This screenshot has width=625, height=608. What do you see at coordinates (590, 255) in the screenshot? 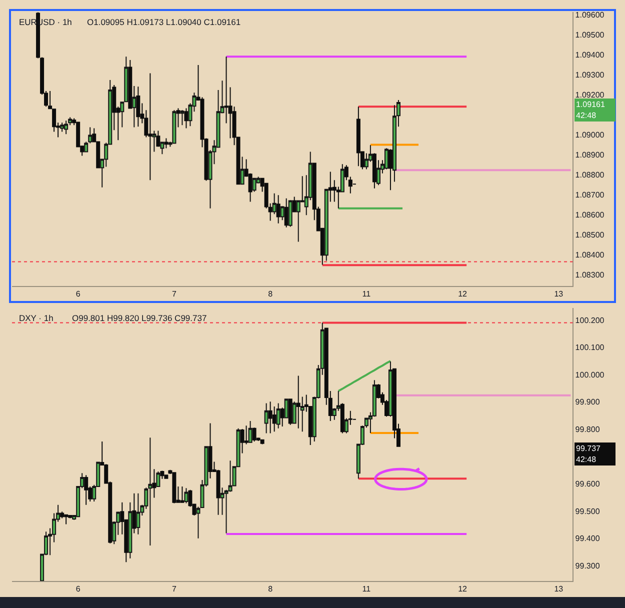
I see `y-tick-label: 1.08400` at bounding box center [590, 255].